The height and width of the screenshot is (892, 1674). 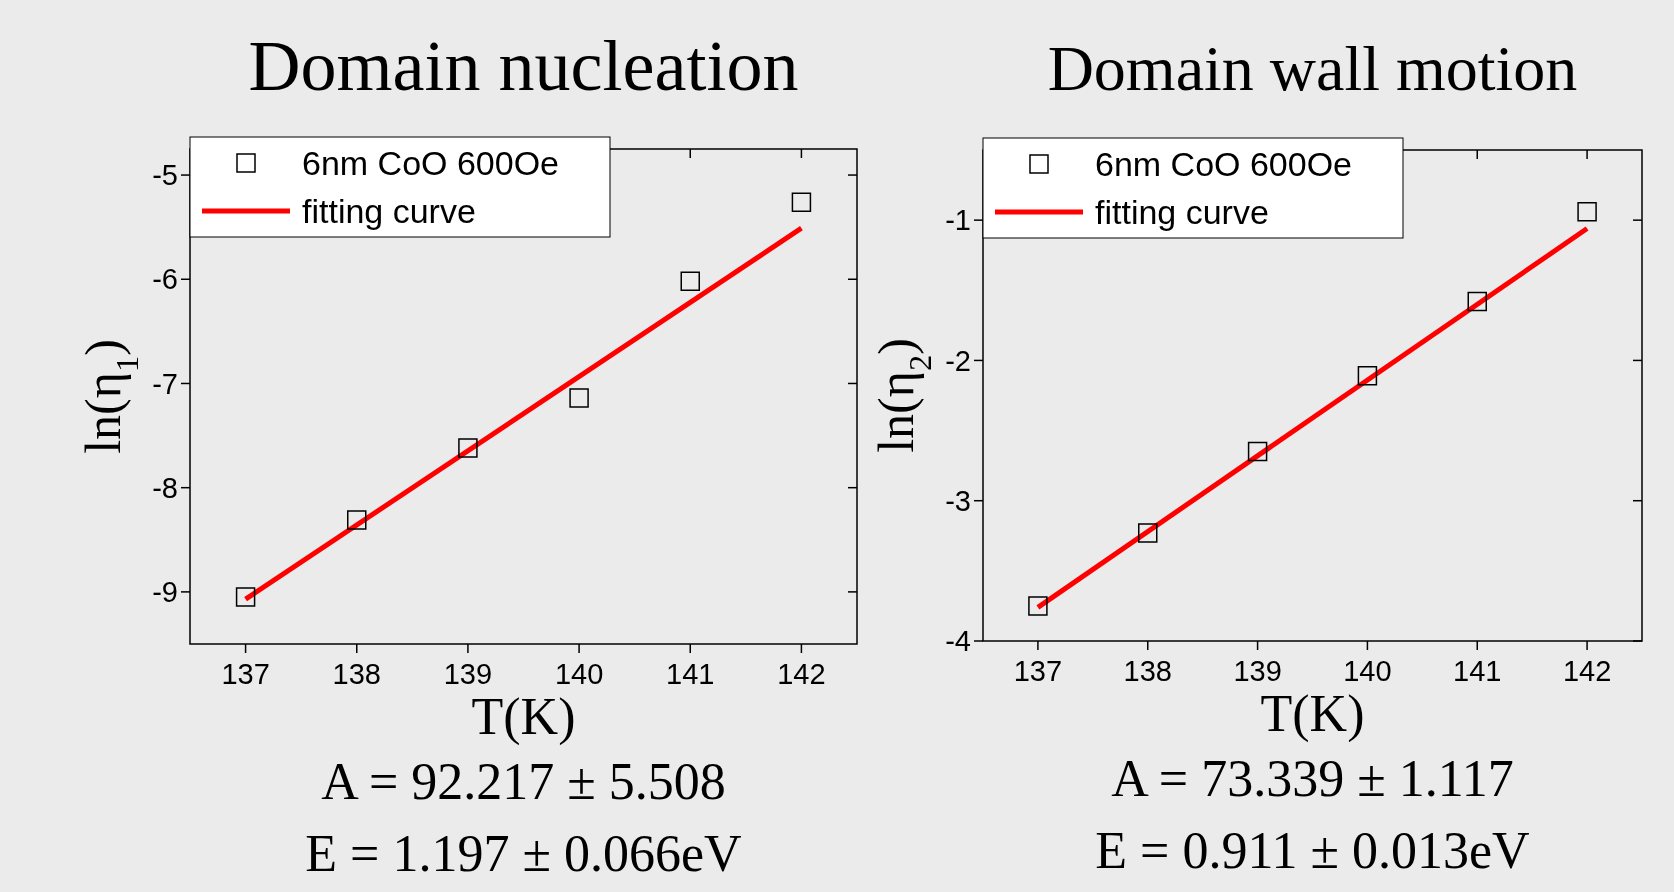 What do you see at coordinates (165, 383) in the screenshot?
I see `y-tick-label: -7` at bounding box center [165, 383].